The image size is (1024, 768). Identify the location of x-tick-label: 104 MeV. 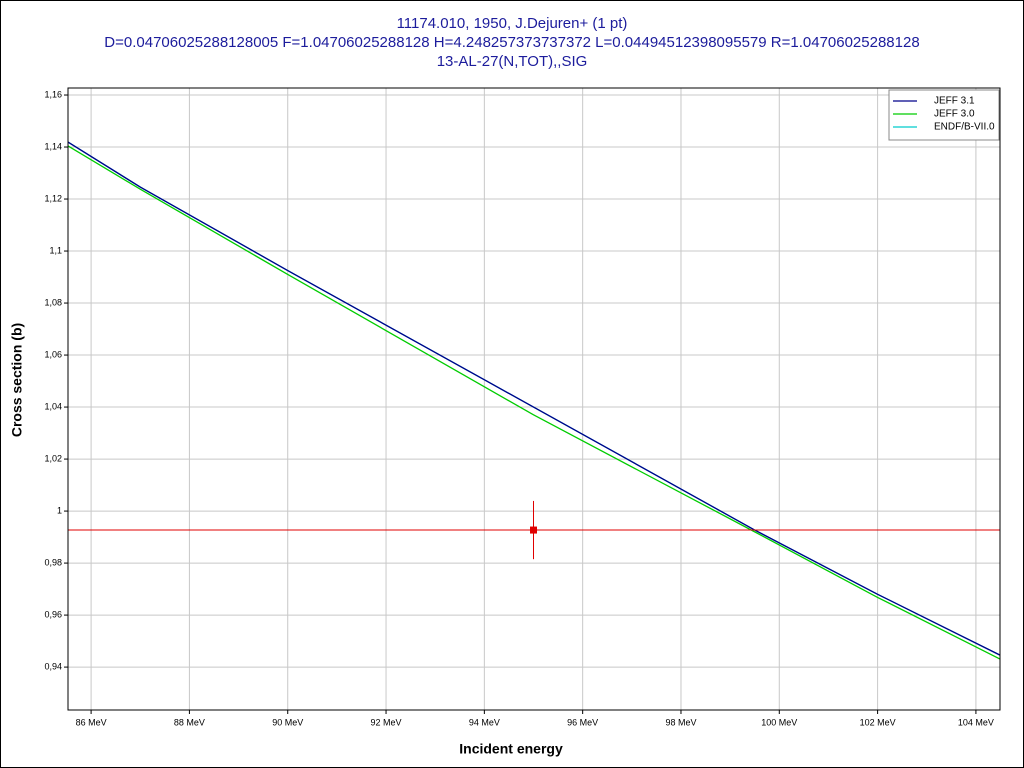
(976, 722).